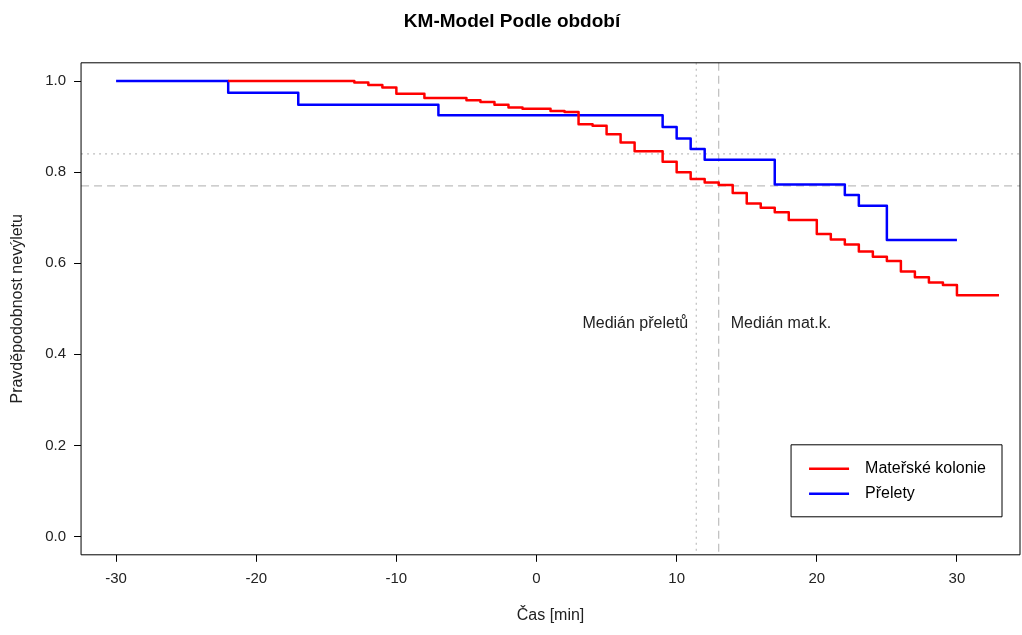 Image resolution: width=1022 pixels, height=635 pixels. What do you see at coordinates (256, 577) in the screenshot?
I see `x-tick-label: -20` at bounding box center [256, 577].